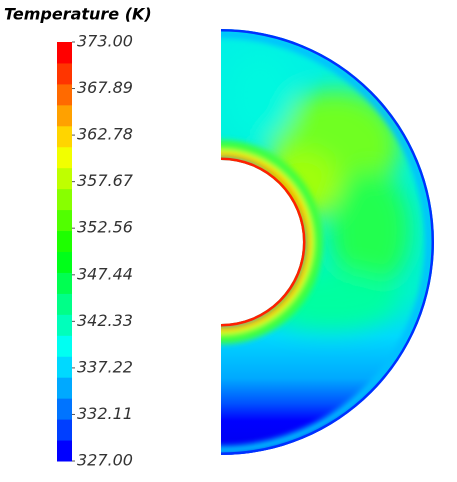 This screenshot has width=457, height=482. Describe the element at coordinates (105, 41) in the screenshot. I see `tick-label: 373.00` at that location.